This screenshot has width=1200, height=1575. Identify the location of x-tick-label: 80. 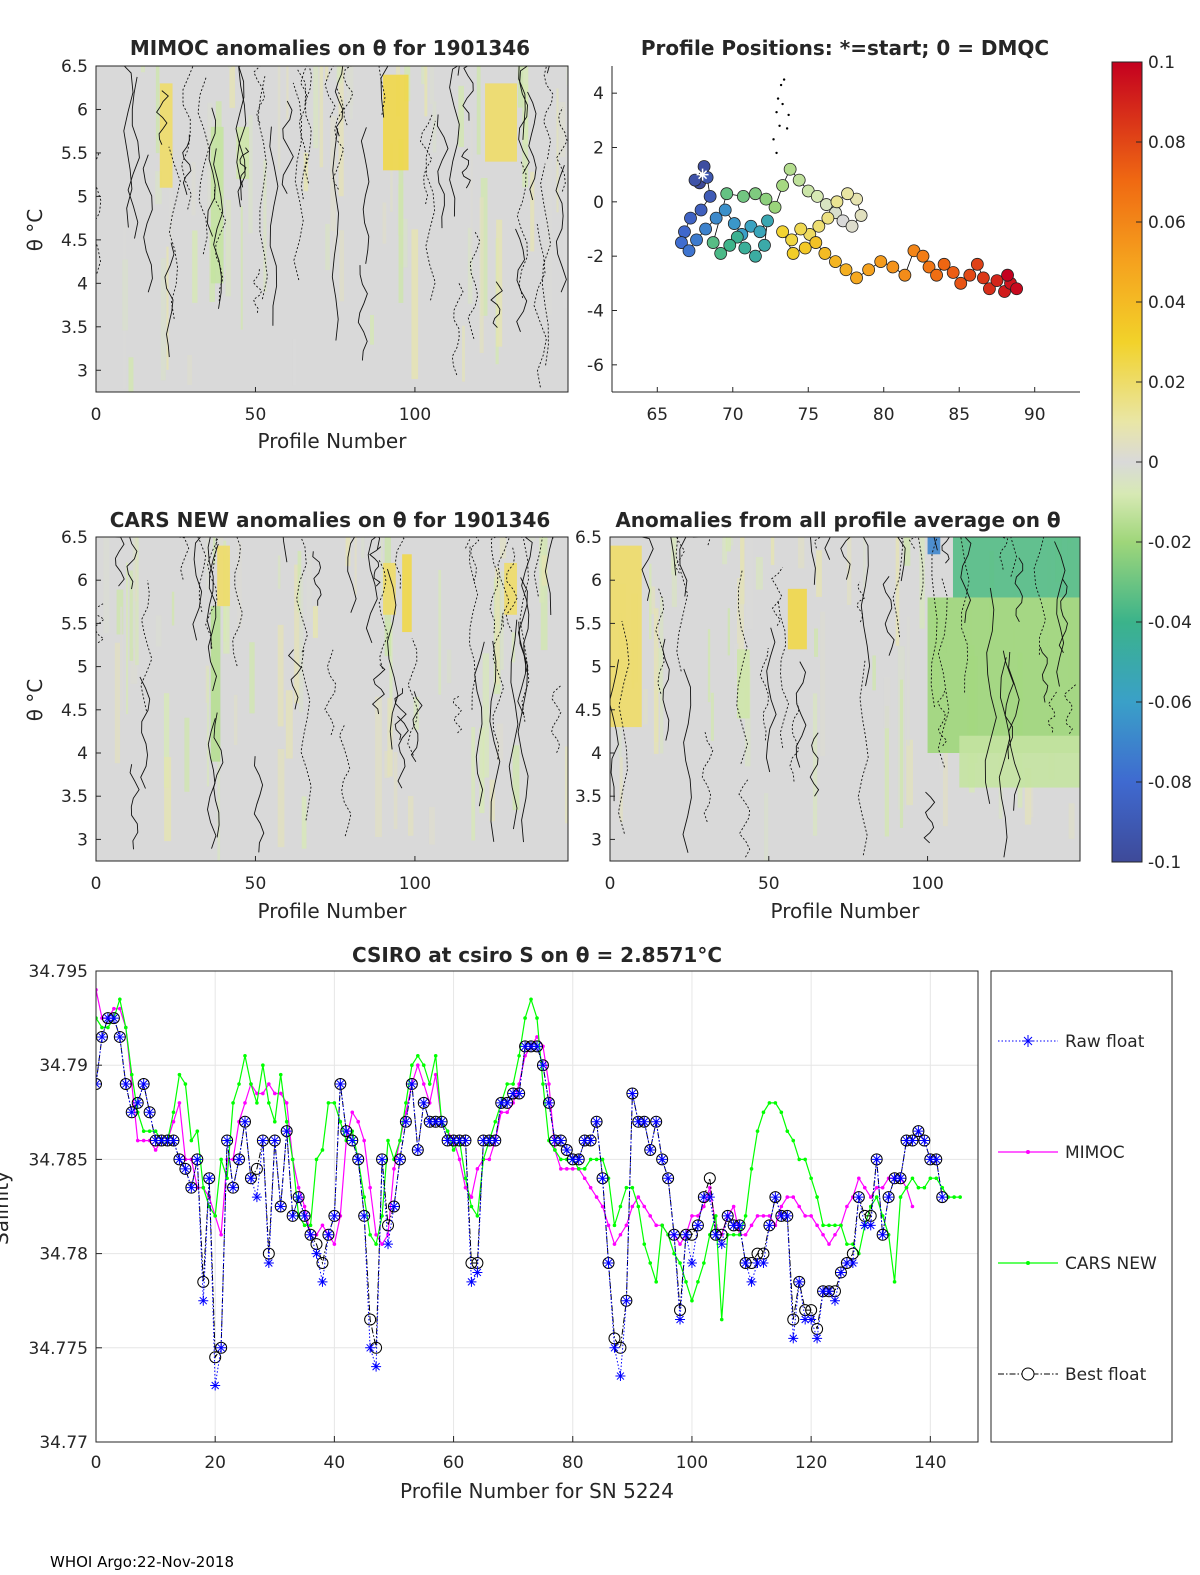
(884, 415).